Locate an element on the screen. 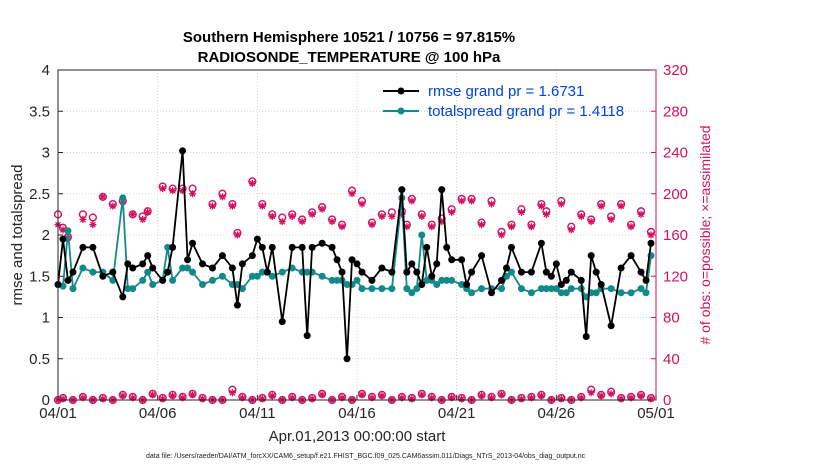 The height and width of the screenshot is (475, 830). y-tick-label-left: 2.5 is located at coordinates (39, 194).